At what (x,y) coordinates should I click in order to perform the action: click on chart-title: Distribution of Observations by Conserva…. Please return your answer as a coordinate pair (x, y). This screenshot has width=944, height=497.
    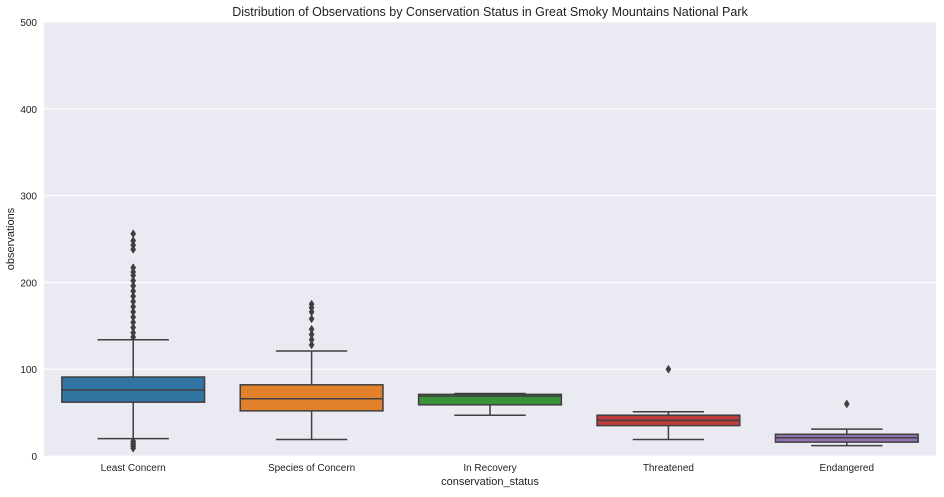
    Looking at the image, I should click on (490, 12).